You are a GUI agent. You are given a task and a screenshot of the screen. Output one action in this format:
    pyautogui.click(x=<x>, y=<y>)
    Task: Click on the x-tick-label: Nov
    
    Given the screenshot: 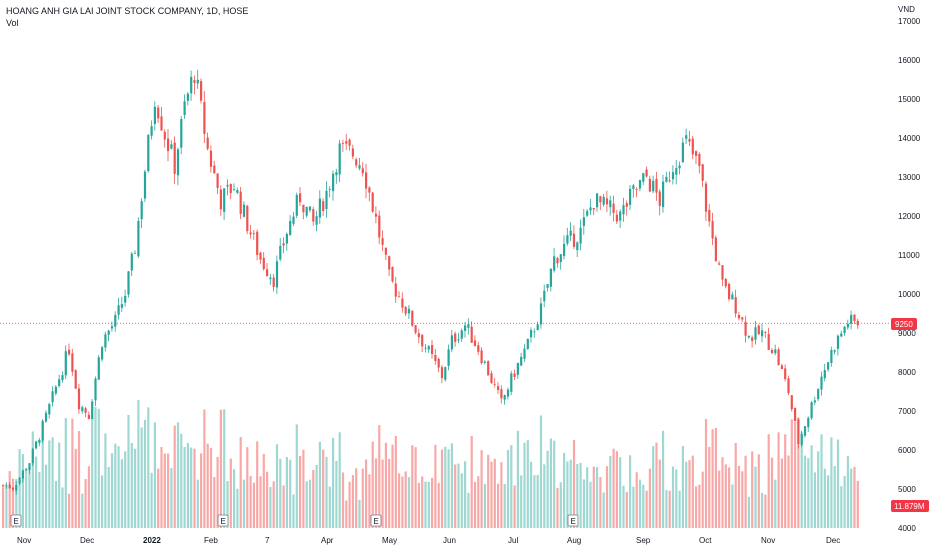 What is the action you would take?
    pyautogui.click(x=768, y=540)
    